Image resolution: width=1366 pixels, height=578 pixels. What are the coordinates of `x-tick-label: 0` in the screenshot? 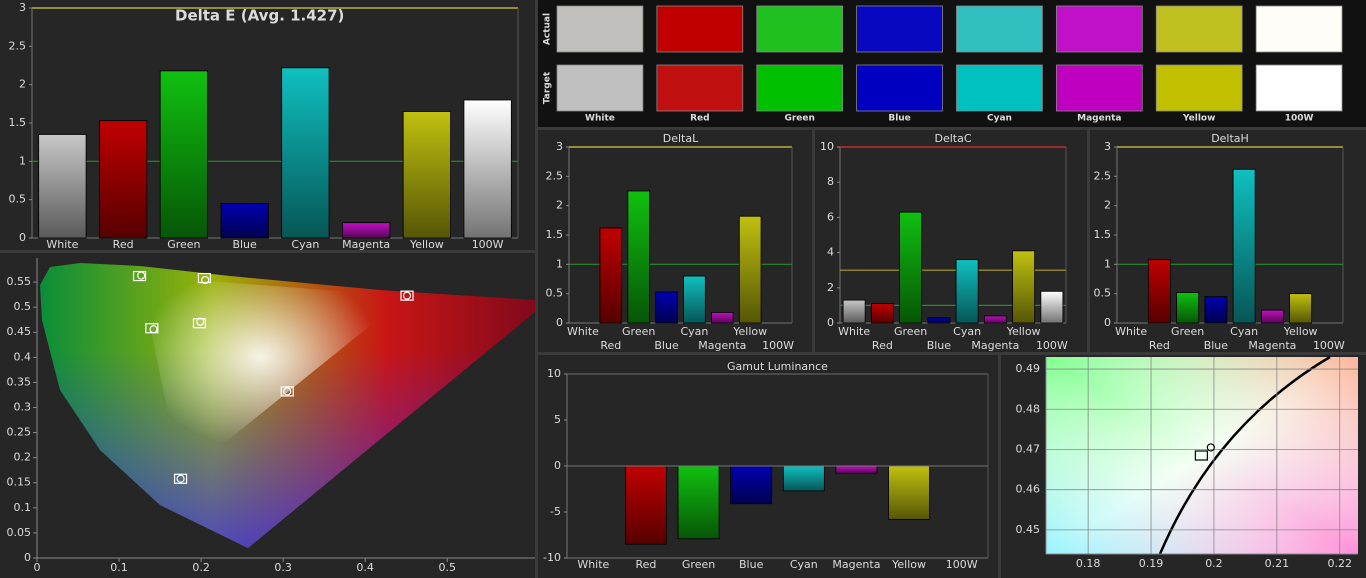 It's located at (37, 567).